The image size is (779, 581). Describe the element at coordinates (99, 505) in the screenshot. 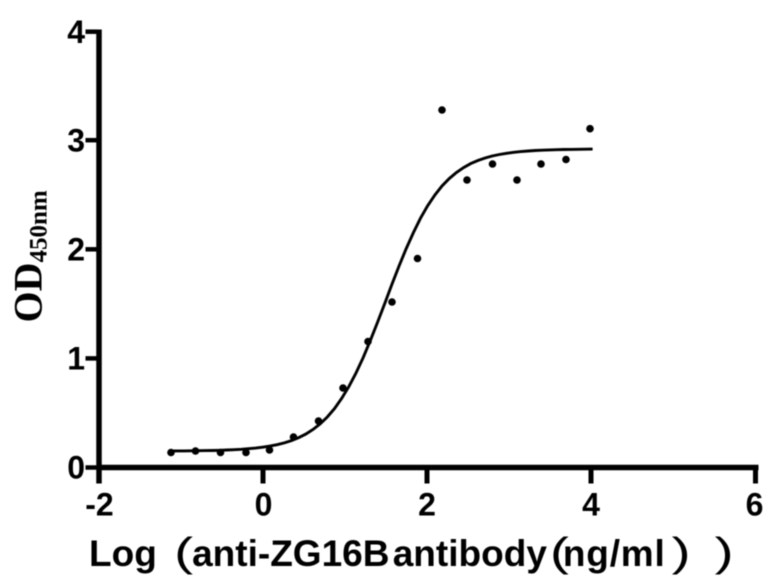

I see `svg-text: -2` at that location.